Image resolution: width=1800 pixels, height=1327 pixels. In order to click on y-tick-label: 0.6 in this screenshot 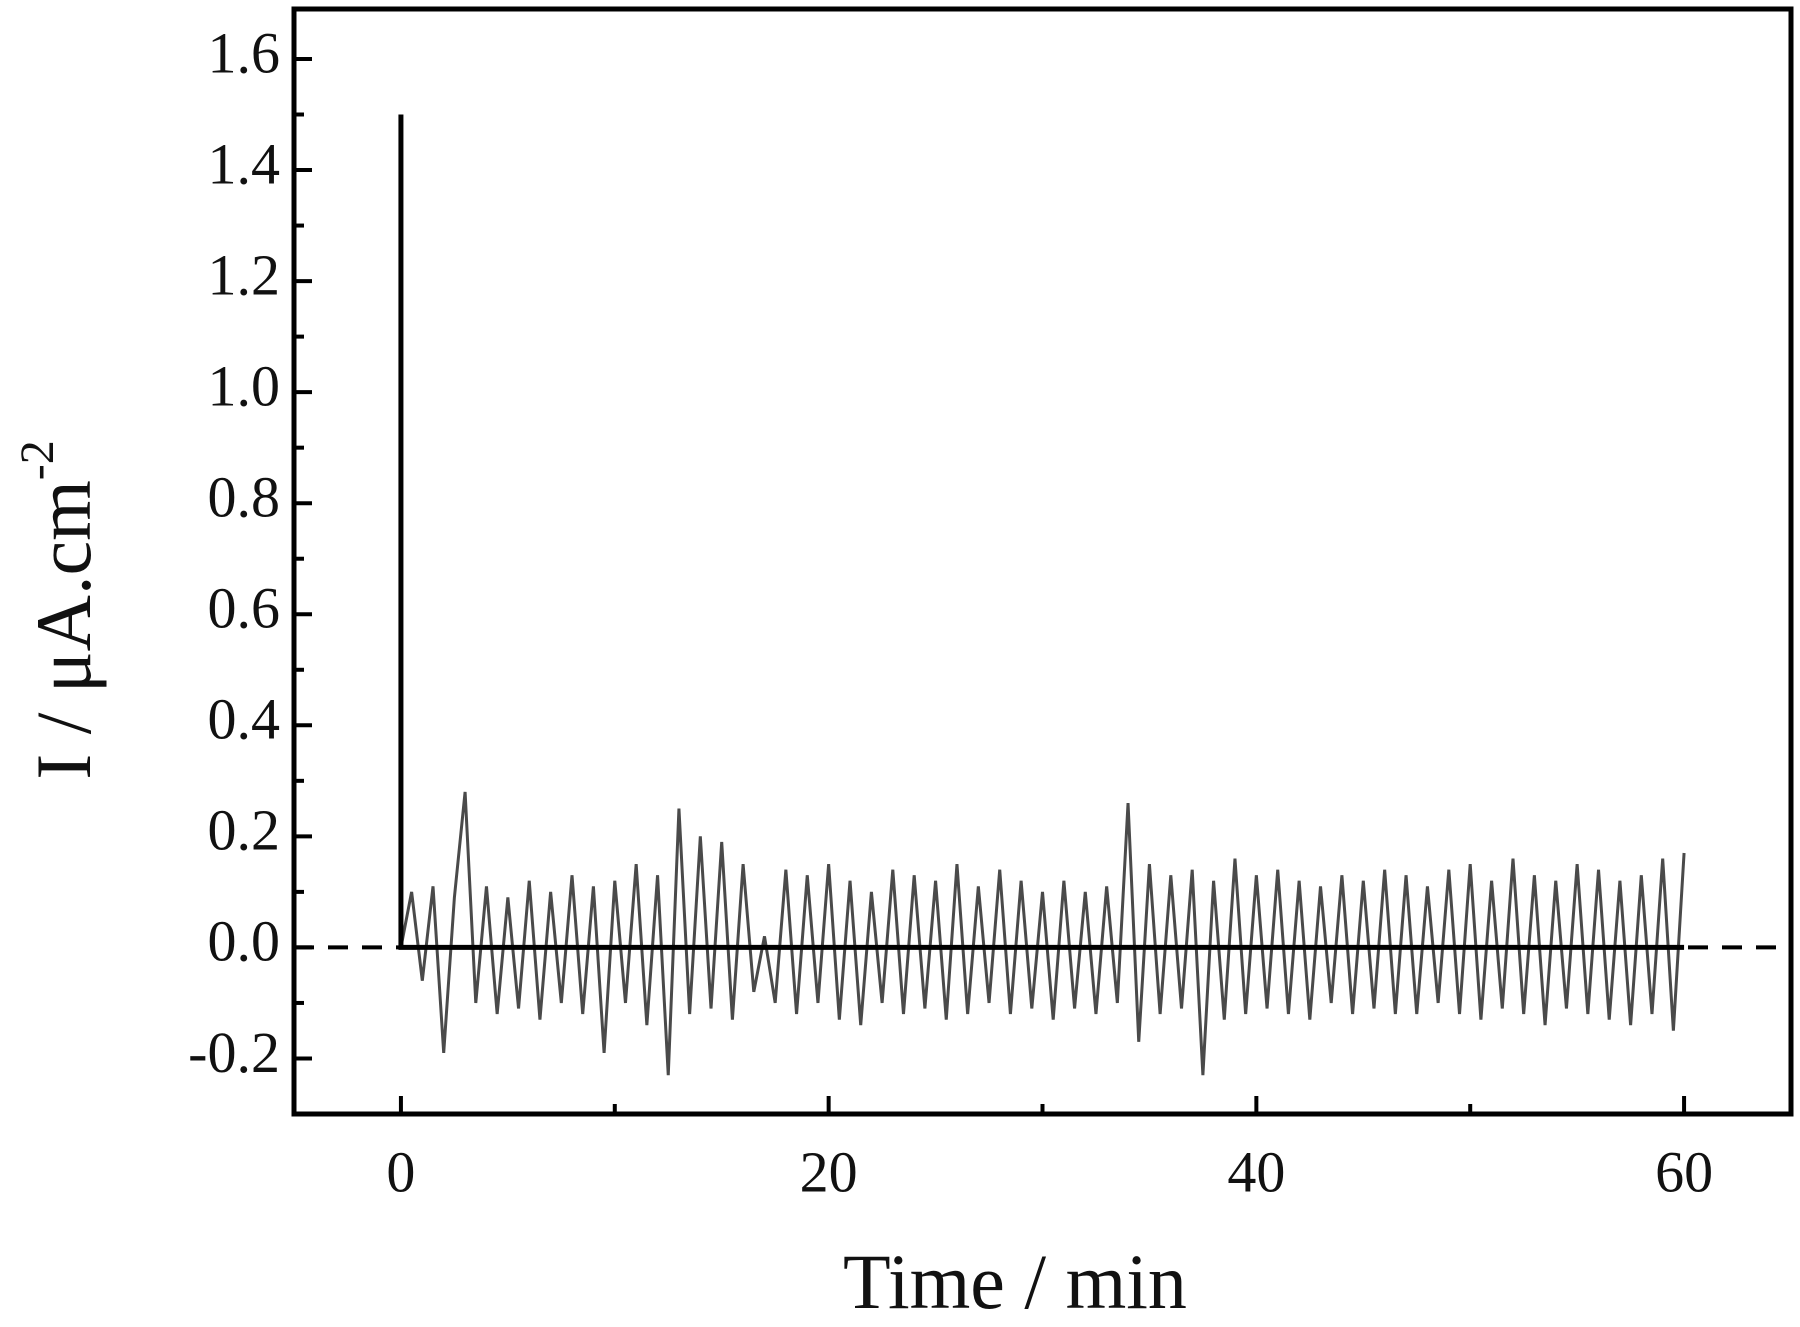, I will do `click(244, 608)`.